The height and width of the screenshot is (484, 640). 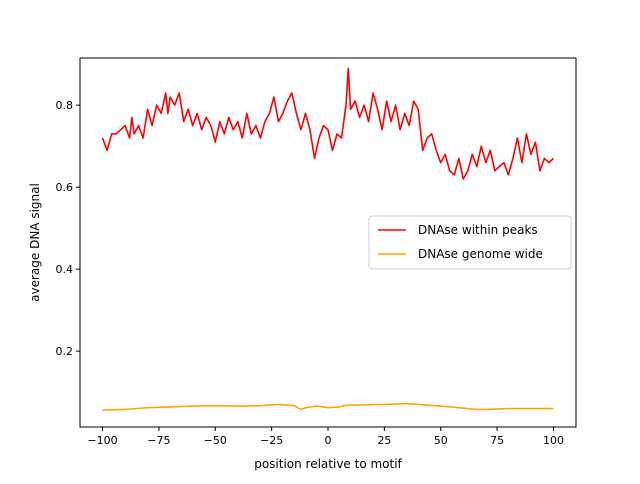 What do you see at coordinates (497, 440) in the screenshot?
I see `x-tick-label: 75` at bounding box center [497, 440].